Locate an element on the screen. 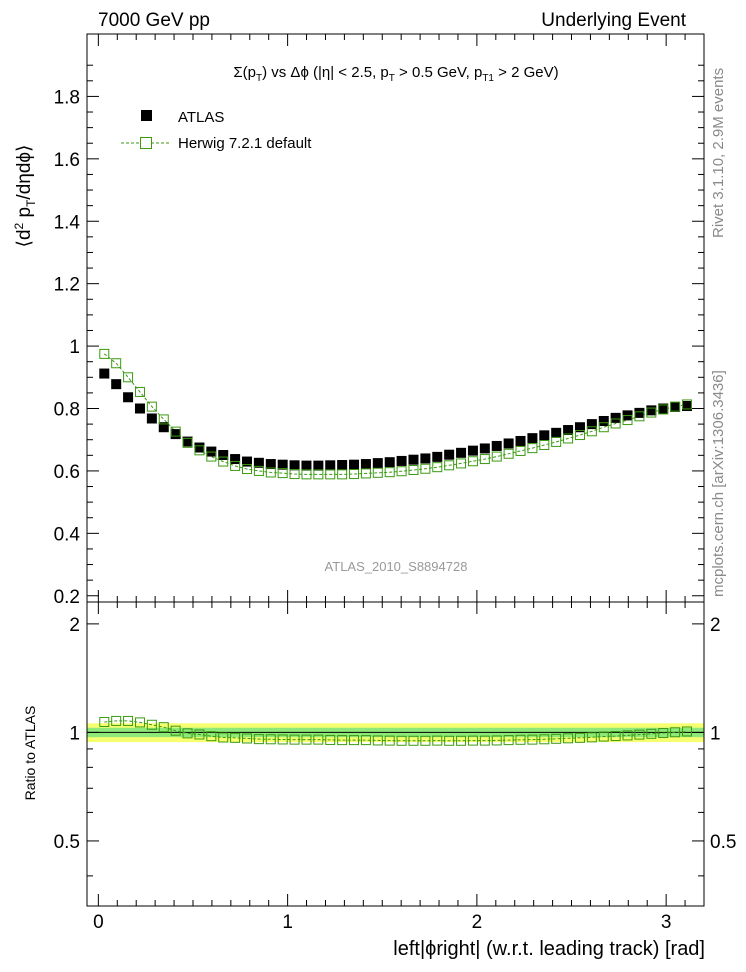 The width and height of the screenshot is (746, 972). x-tick-label: 2 is located at coordinates (477, 922).